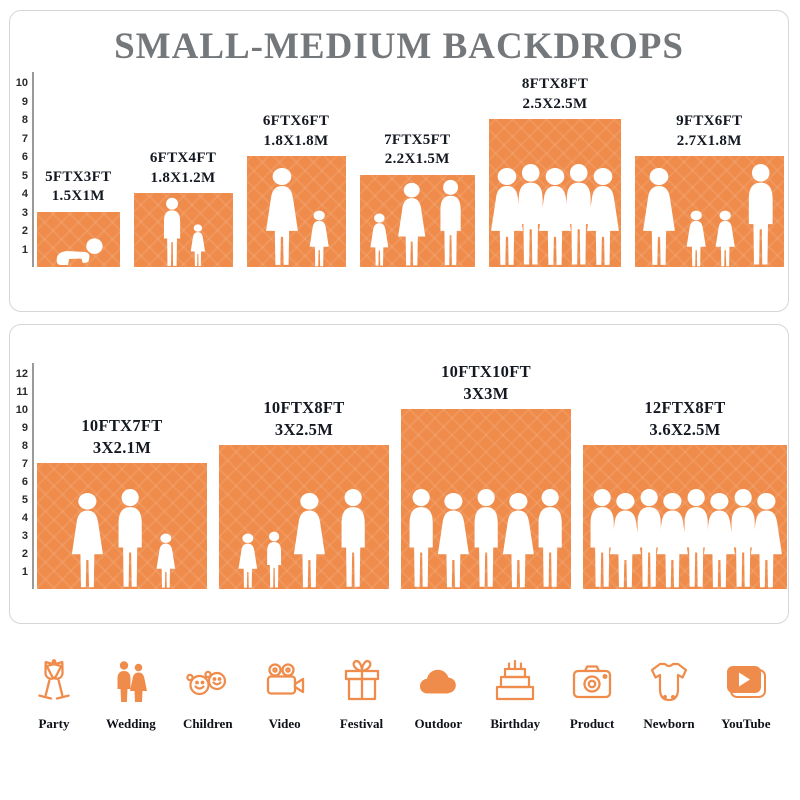 This screenshot has width=800, height=800. What do you see at coordinates (362, 695) in the screenshot?
I see `category-festival: Festival` at bounding box center [362, 695].